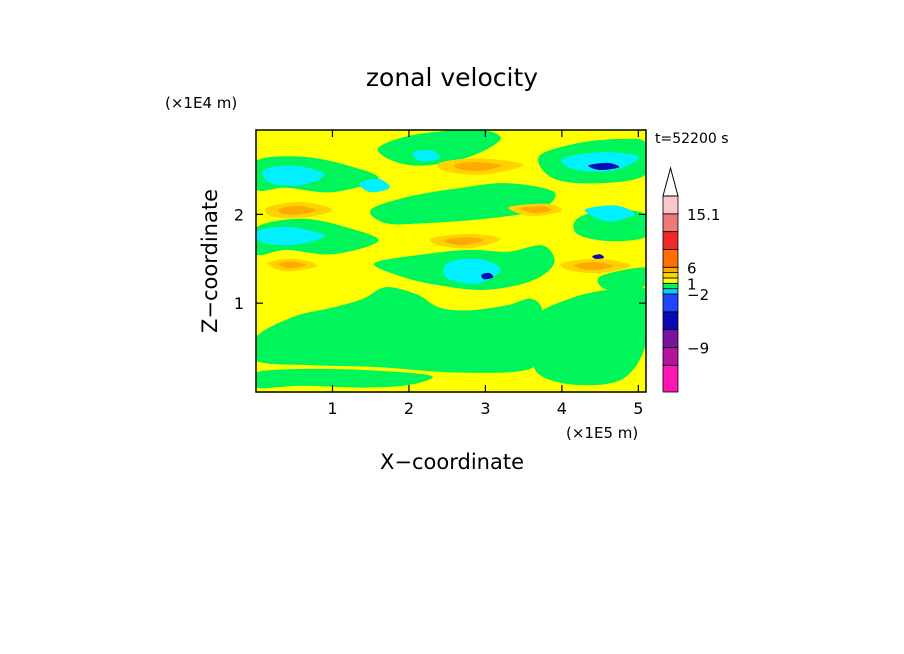 This screenshot has width=904, height=654. What do you see at coordinates (452, 462) in the screenshot?
I see `x-axis-label: X−coordinate` at bounding box center [452, 462].